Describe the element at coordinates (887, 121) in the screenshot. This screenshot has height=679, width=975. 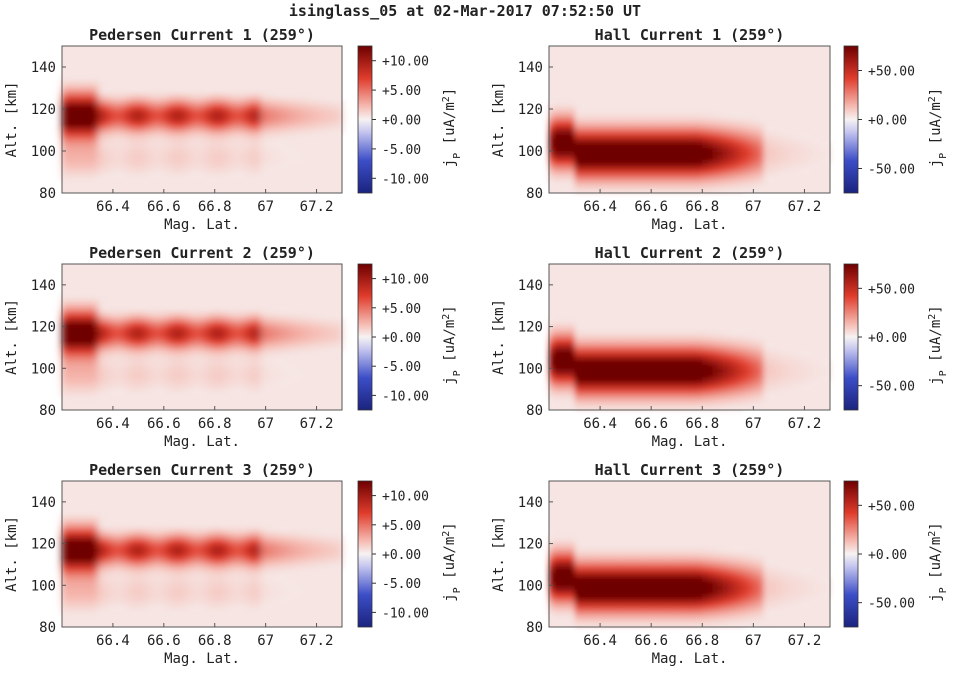
I see `colorbar-tick-label: +0.00` at that location.